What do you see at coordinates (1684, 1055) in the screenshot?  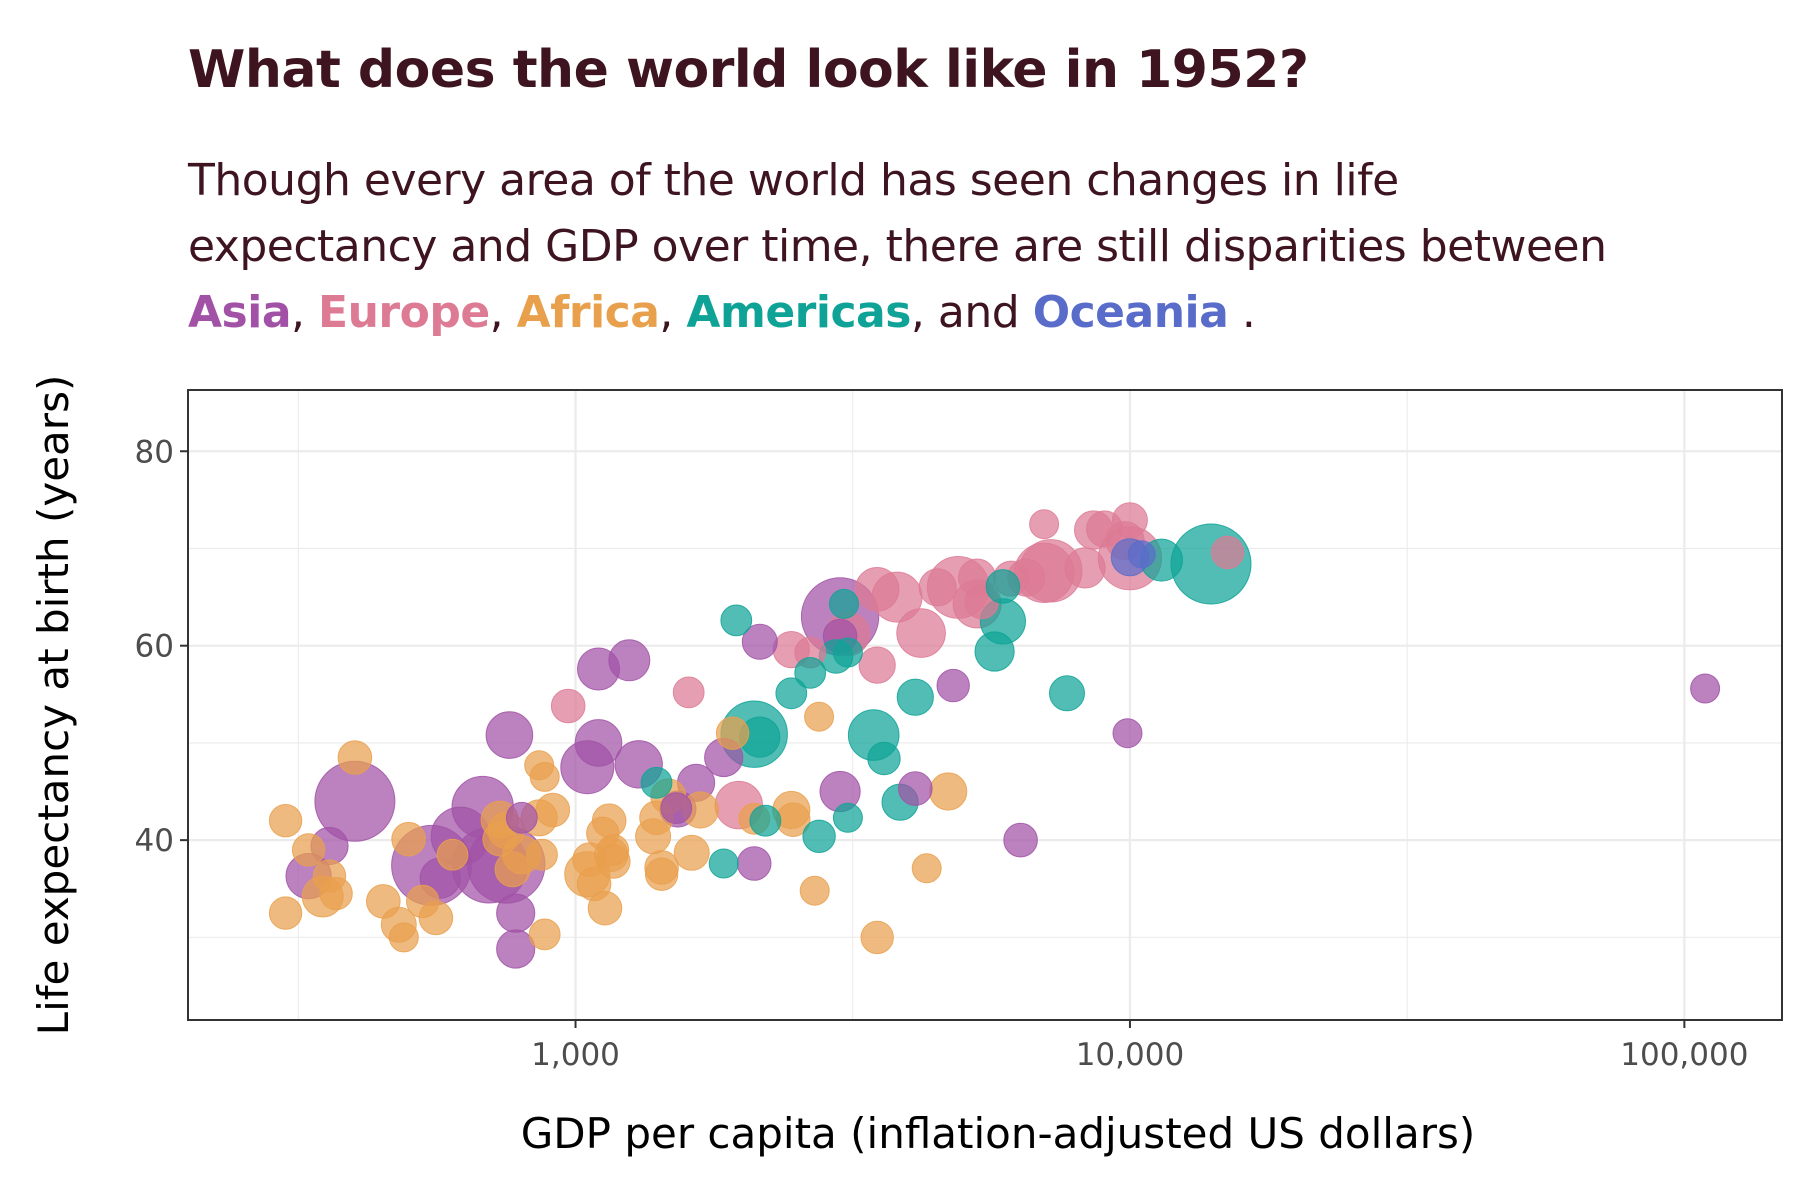 I see `x-tick-label: 100,000` at bounding box center [1684, 1055].